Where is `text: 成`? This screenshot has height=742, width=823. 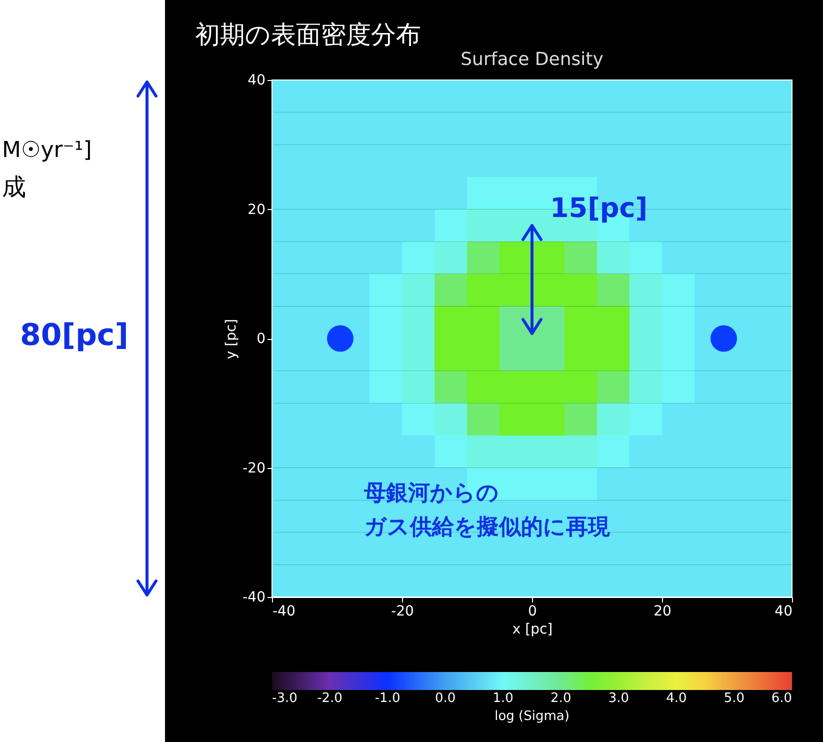 text: 成 is located at coordinates (14, 187).